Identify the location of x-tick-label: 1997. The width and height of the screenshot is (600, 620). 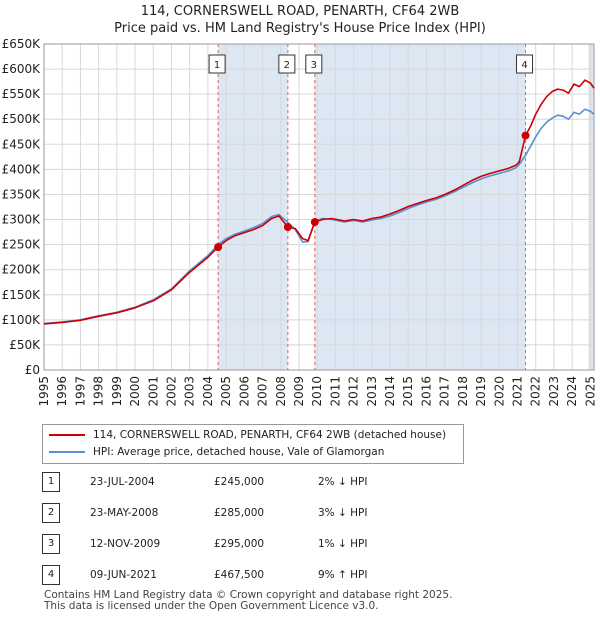
(80, 391).